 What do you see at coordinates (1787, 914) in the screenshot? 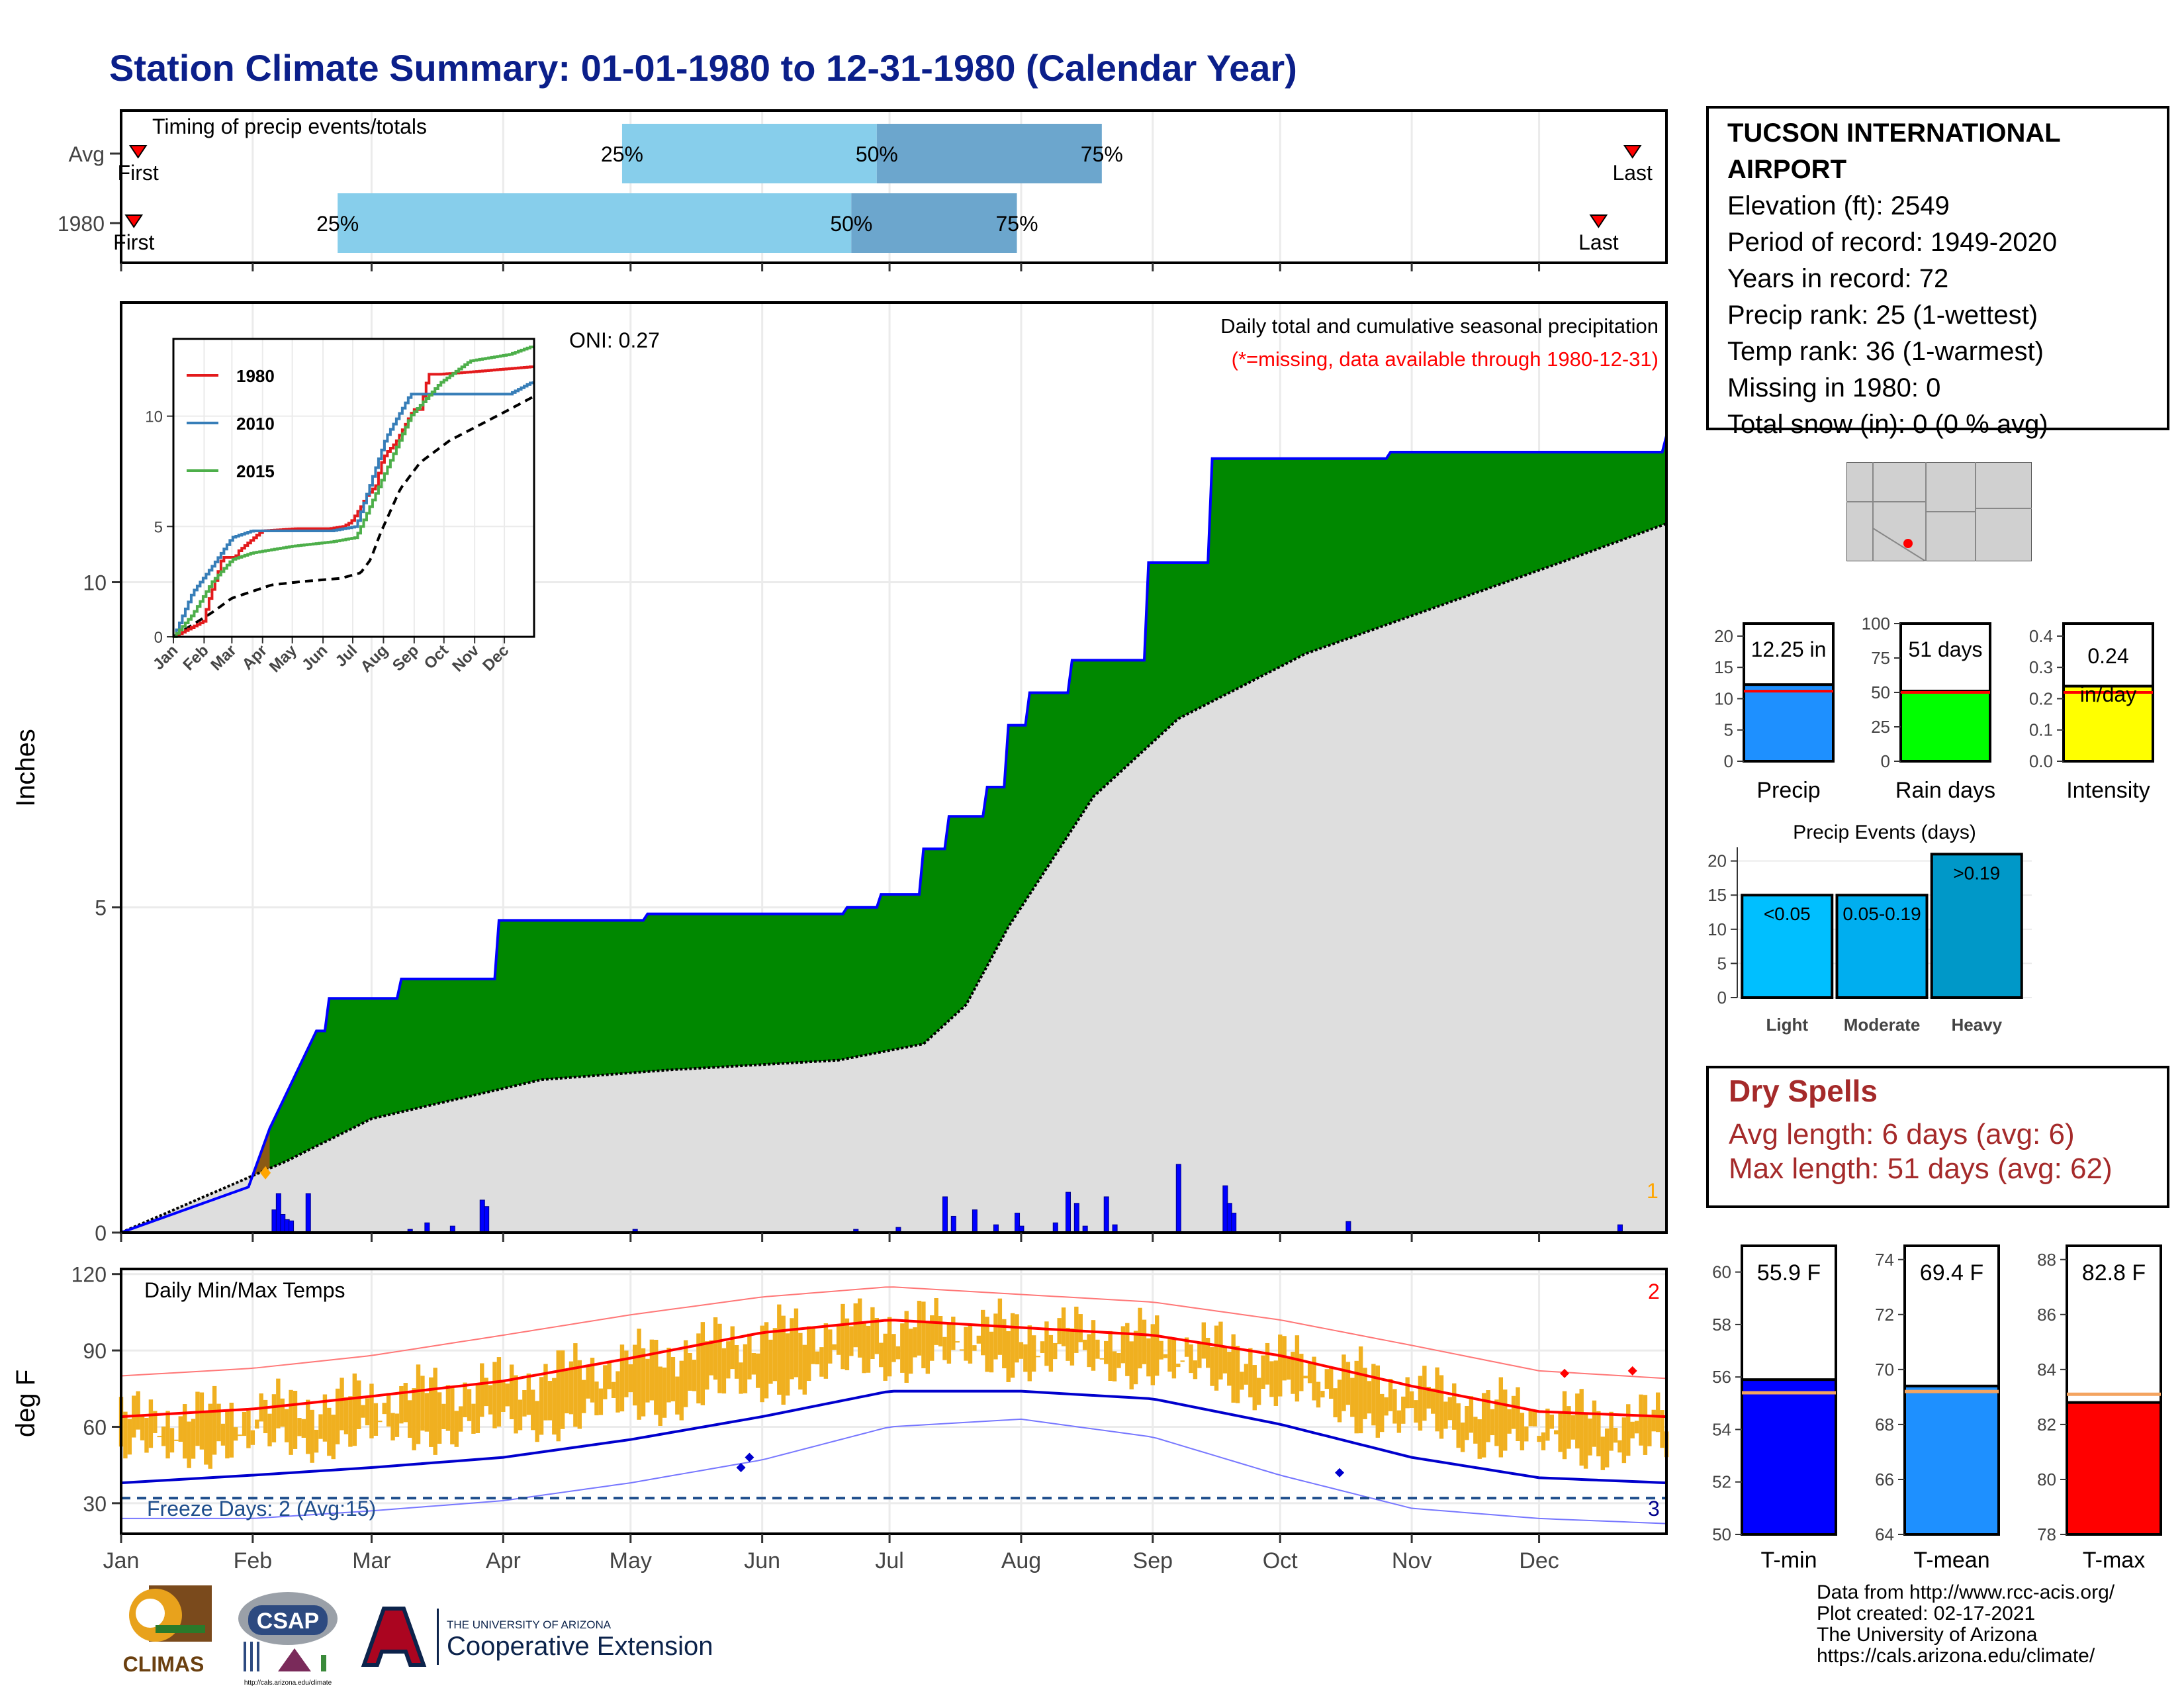
I see `events-bar-label: <0.05` at bounding box center [1787, 914].